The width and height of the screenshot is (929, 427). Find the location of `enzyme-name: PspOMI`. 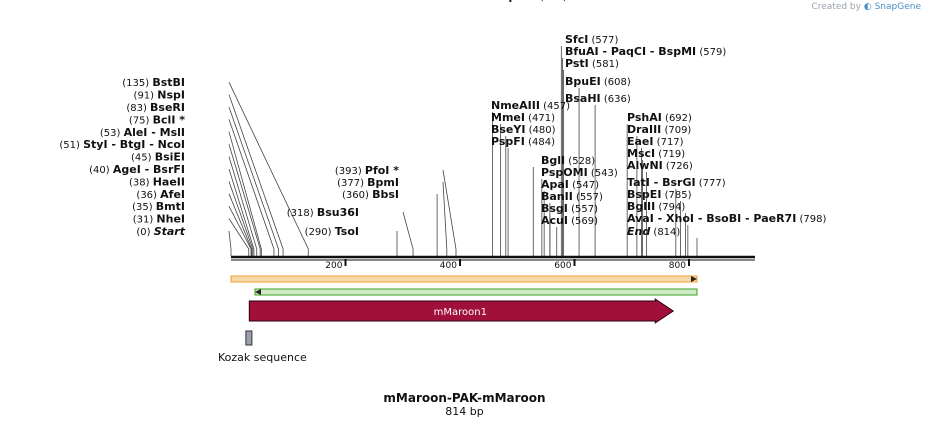

enzyme-name: PspOMI is located at coordinates (564, 172).